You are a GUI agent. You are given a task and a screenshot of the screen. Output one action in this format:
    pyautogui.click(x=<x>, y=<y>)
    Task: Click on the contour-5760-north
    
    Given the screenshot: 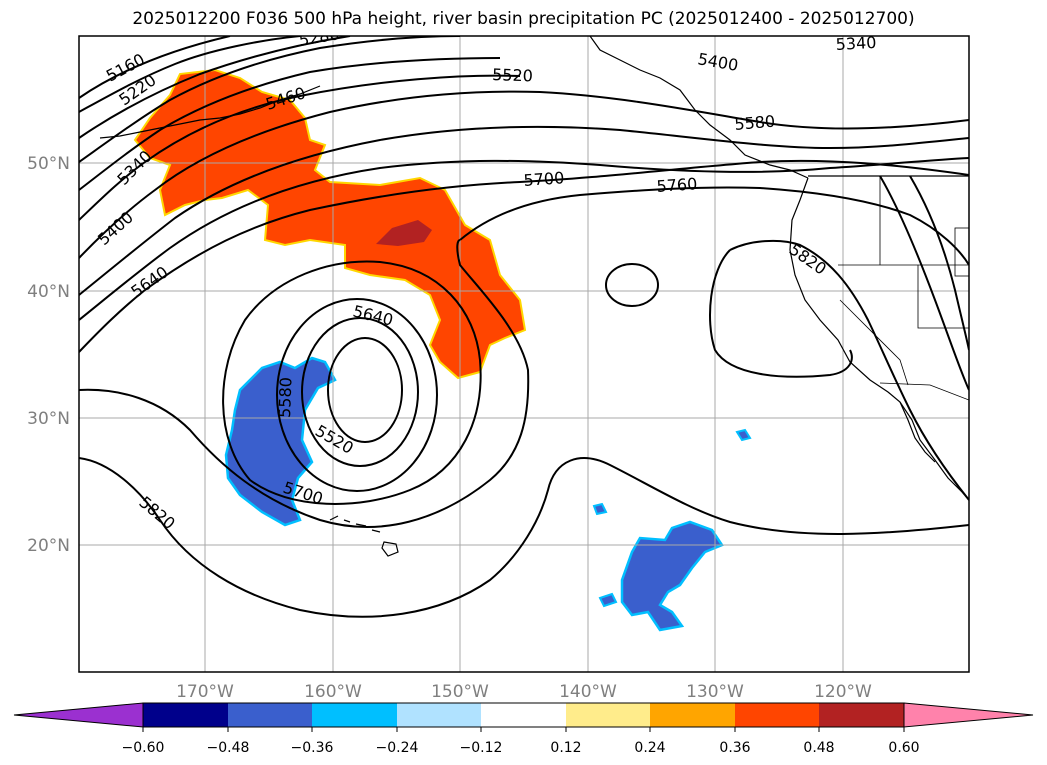 What is the action you would take?
    pyautogui.click(x=714, y=226)
    